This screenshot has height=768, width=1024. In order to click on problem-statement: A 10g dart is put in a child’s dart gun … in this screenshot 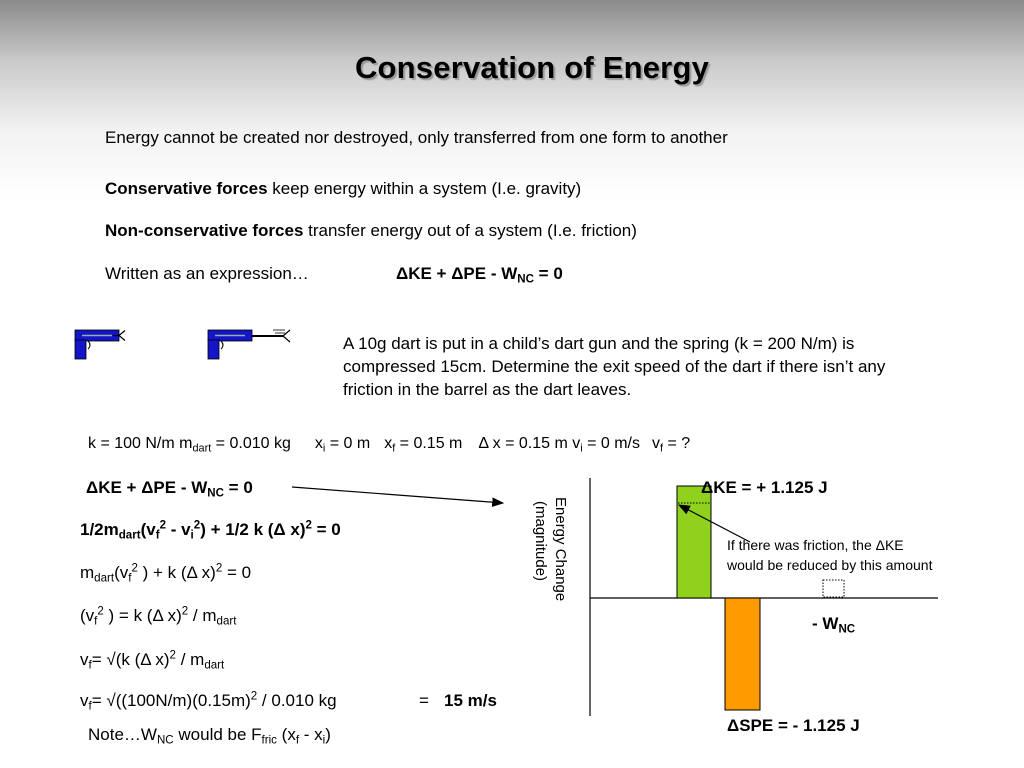, I will do `click(614, 366)`.